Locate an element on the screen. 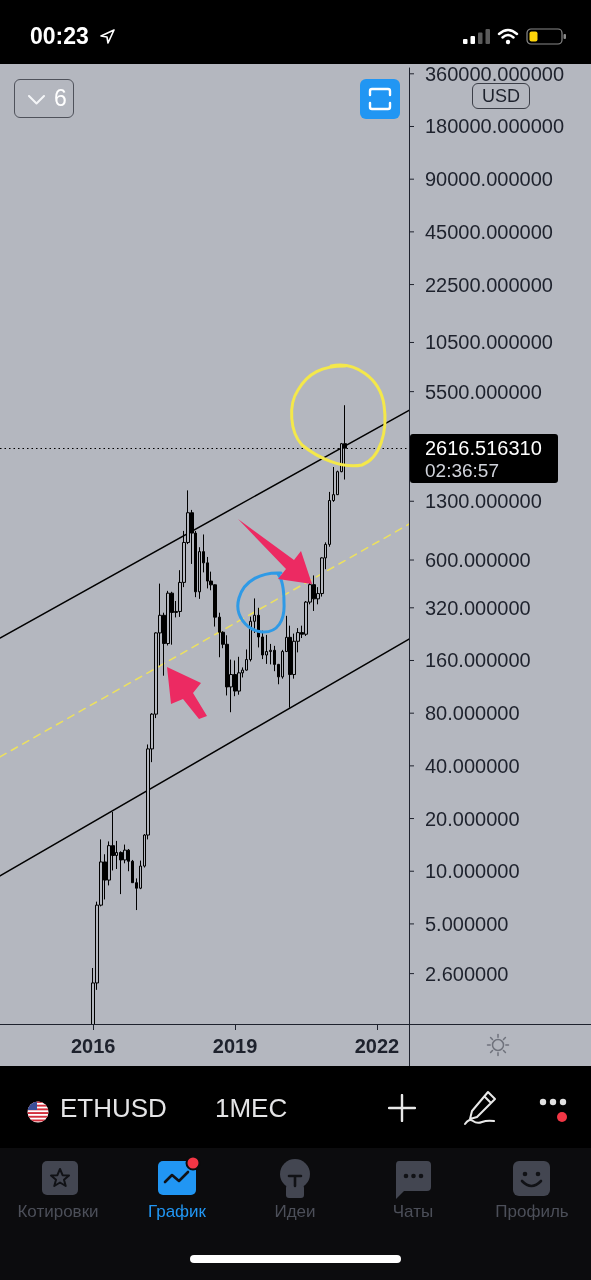  y-tick-label: 160.000000 is located at coordinates (478, 660).